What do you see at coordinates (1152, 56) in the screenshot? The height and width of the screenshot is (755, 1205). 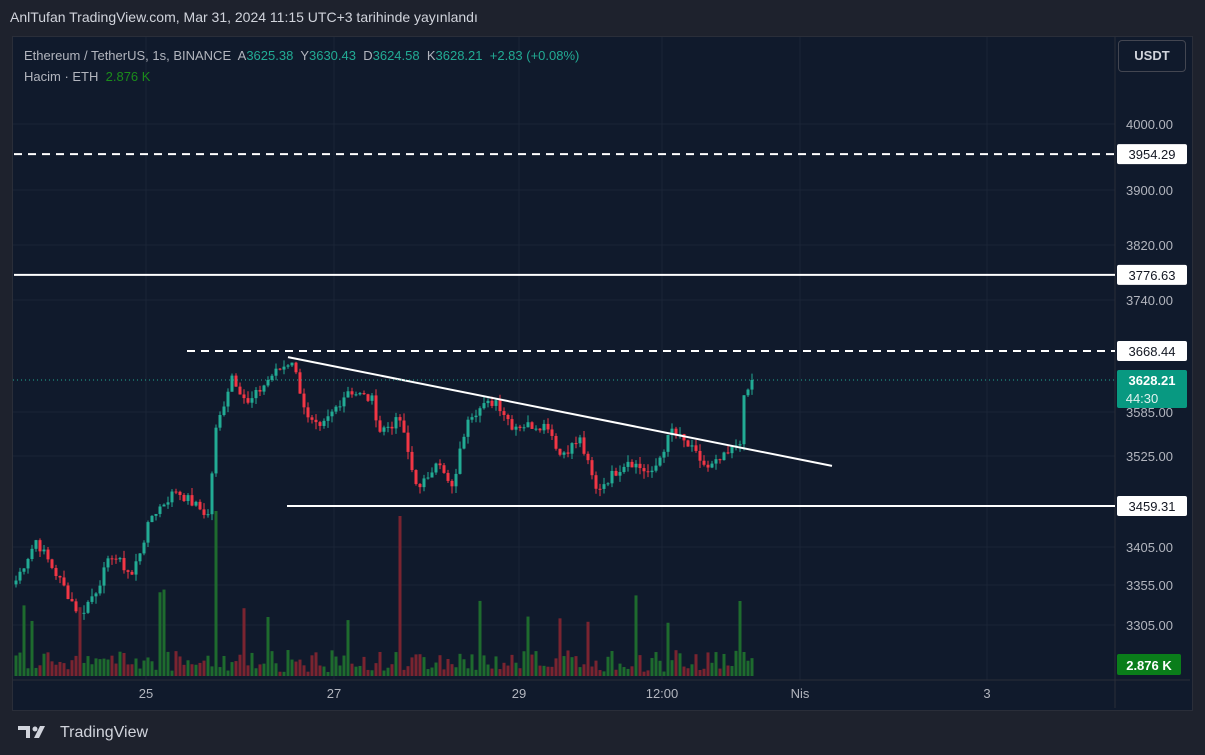 I see `currency-button: USDT` at bounding box center [1152, 56].